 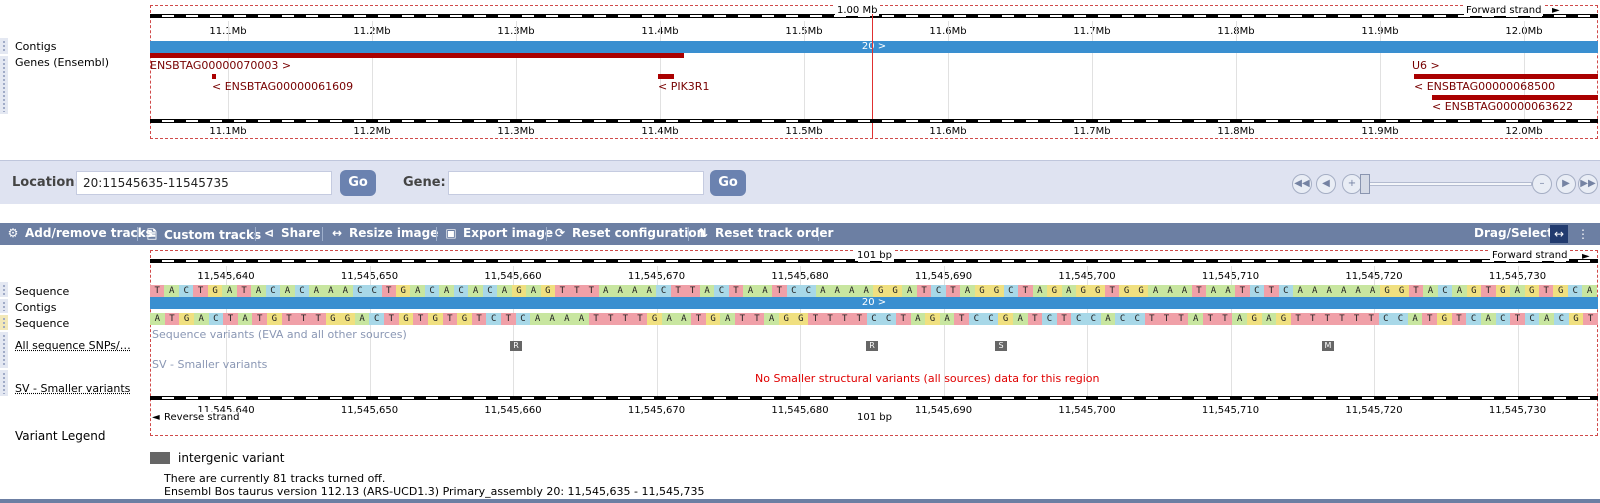 I want to click on step-right-icon: ▶, so click(x=1566, y=184).